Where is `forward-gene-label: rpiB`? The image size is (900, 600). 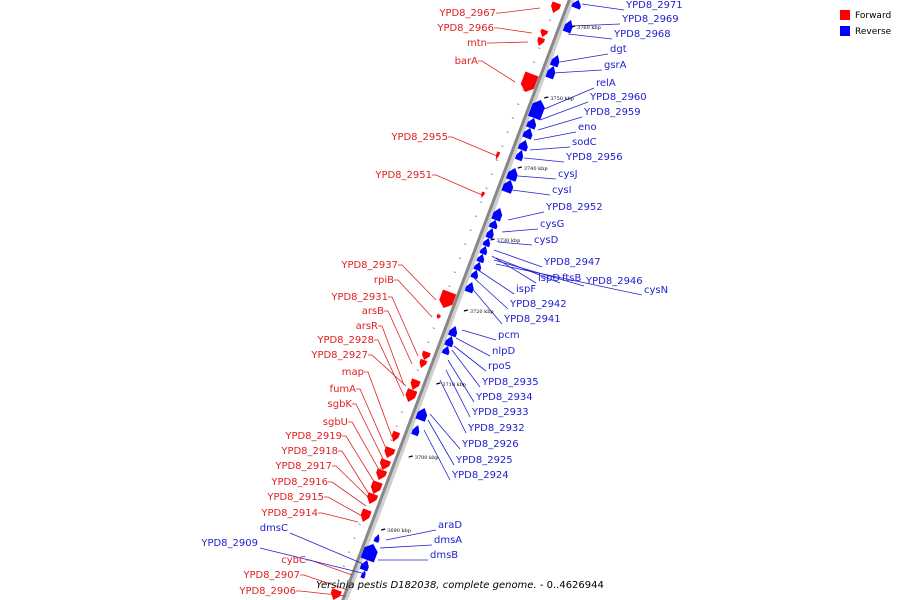 forward-gene-label: rpiB is located at coordinates (384, 280).